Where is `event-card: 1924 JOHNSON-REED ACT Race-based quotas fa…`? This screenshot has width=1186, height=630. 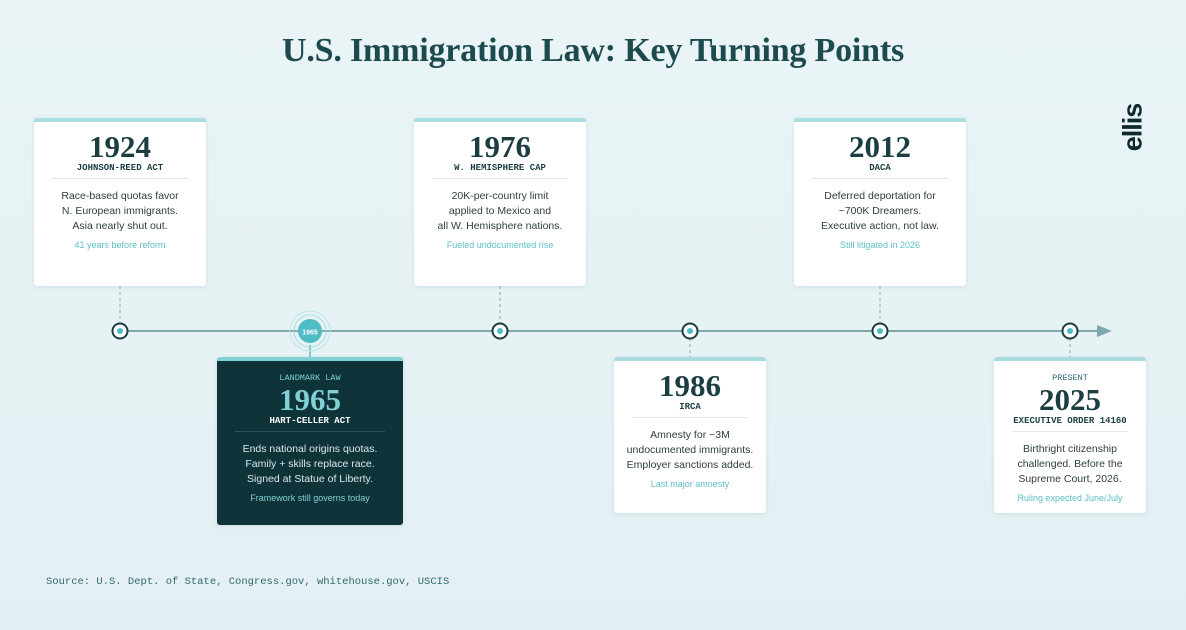
event-card: 1924 JOHNSON-REED ACT Race-based quotas fa… is located at coordinates (120, 202).